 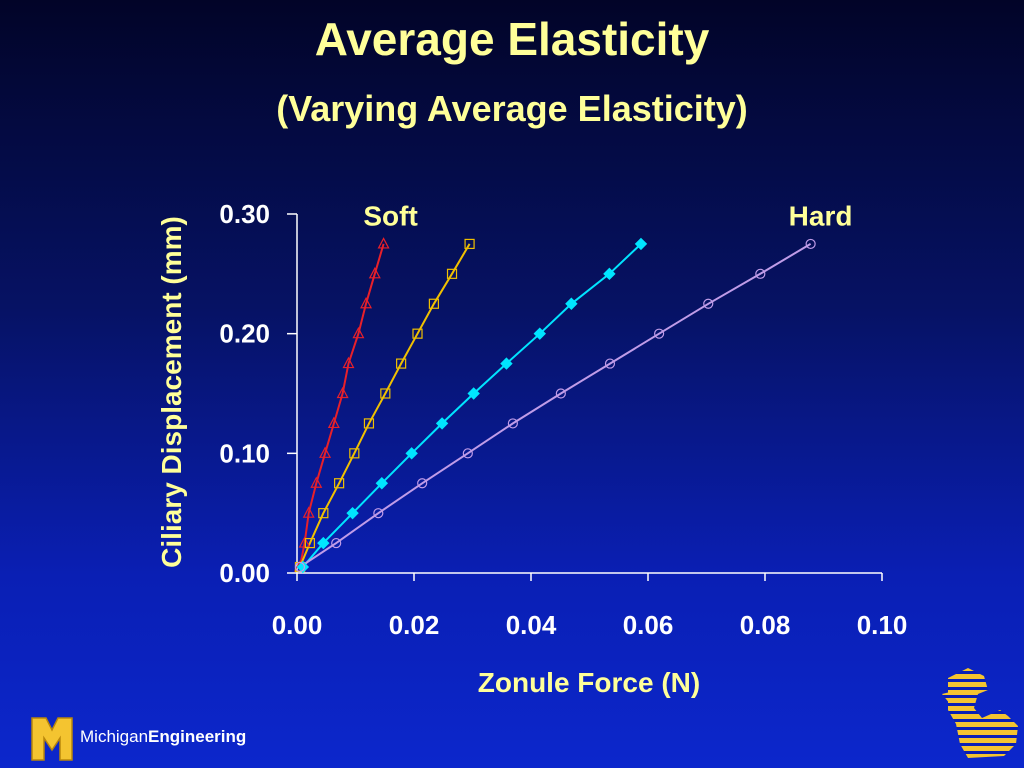 I want to click on x-tick-label: 0.08, so click(x=765, y=625).